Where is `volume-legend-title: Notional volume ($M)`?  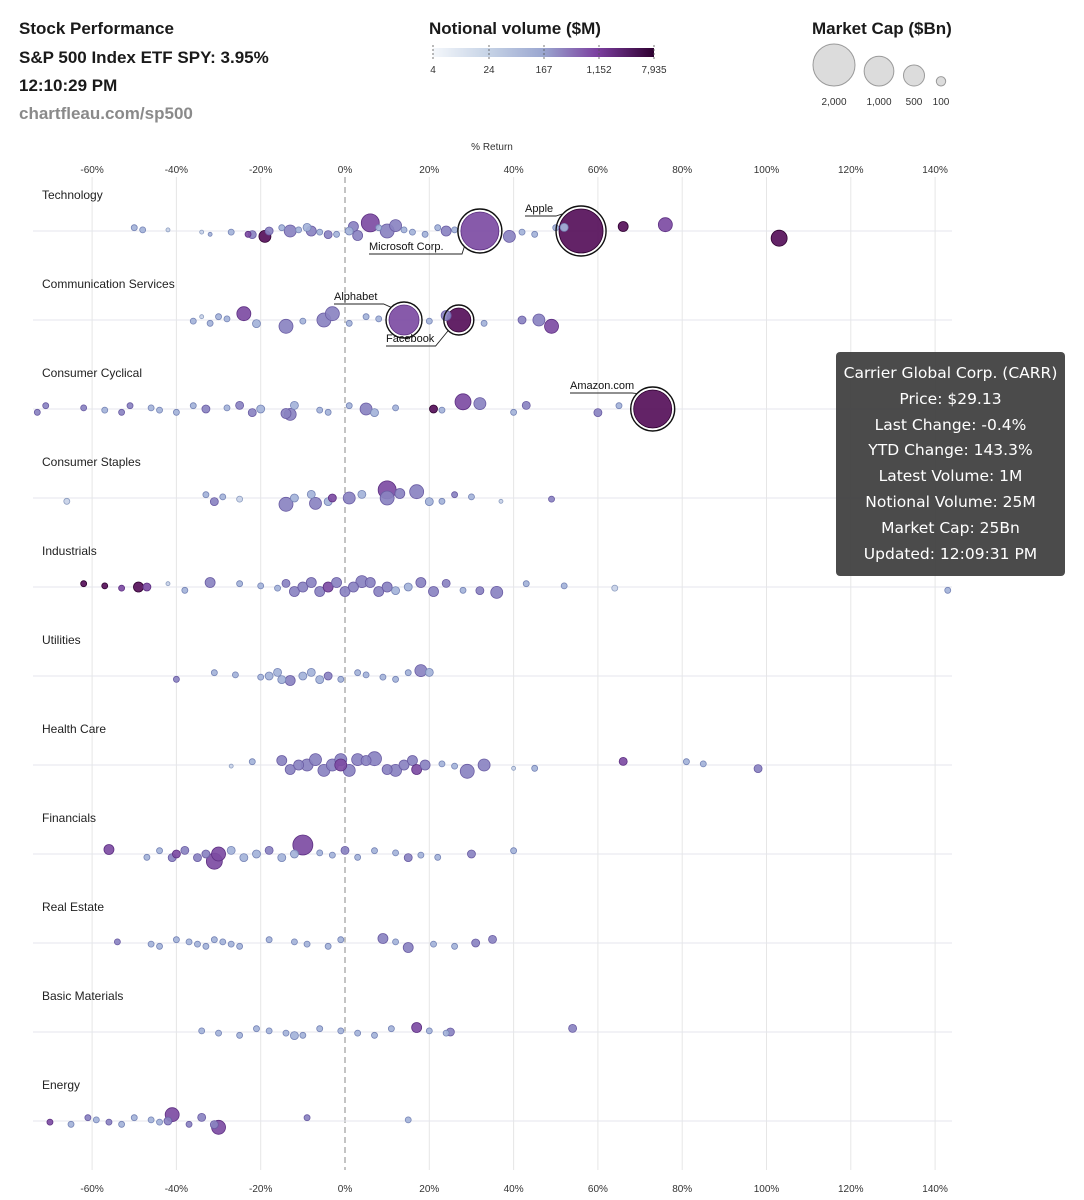
volume-legend-title: Notional volume ($M) is located at coordinates (515, 28).